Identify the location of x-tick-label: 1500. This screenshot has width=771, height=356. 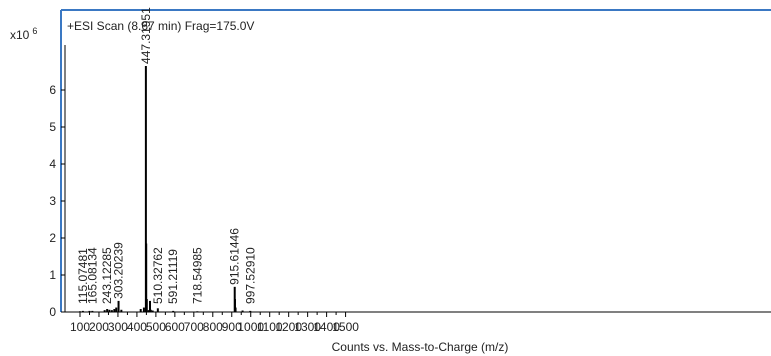
(345, 327).